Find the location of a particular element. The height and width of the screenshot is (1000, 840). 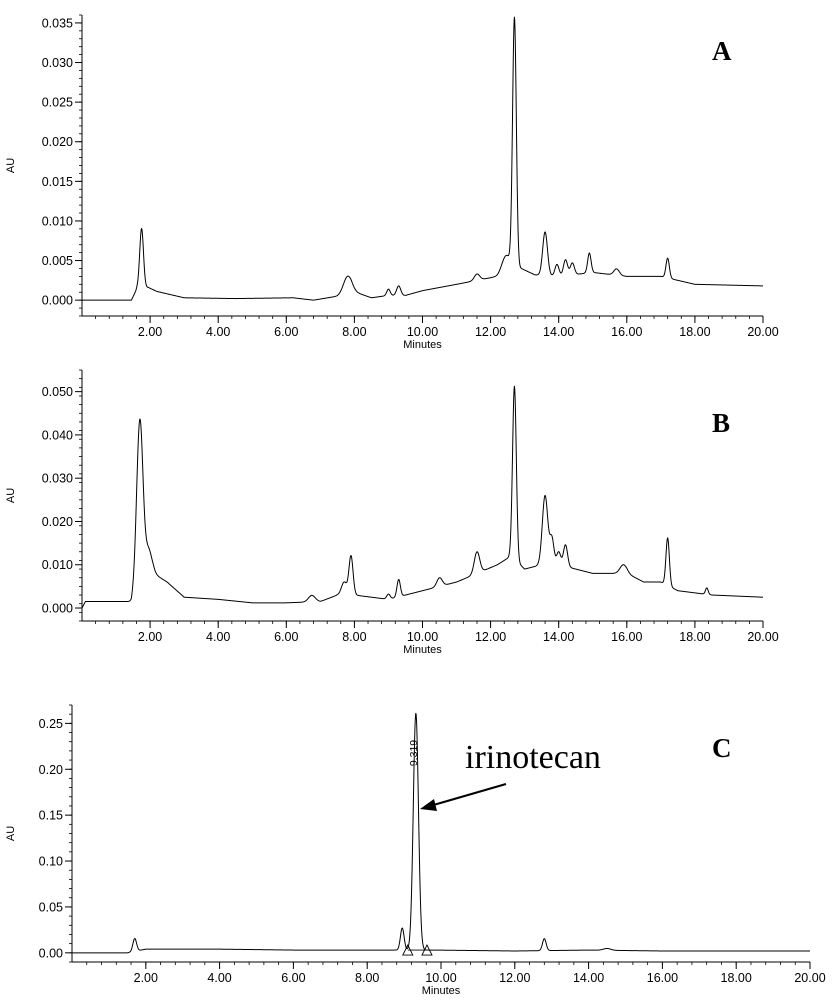

y-tick-label: 0.035 is located at coordinates (57, 23).